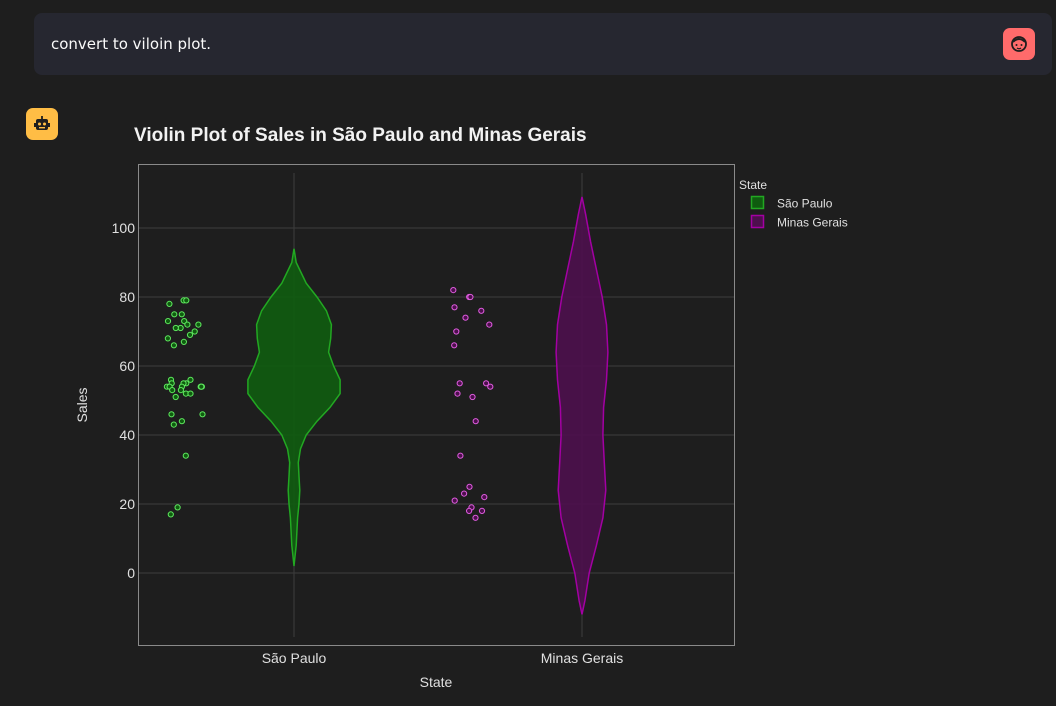 Image resolution: width=1056 pixels, height=706 pixels. I want to click on legend-title: State, so click(753, 185).